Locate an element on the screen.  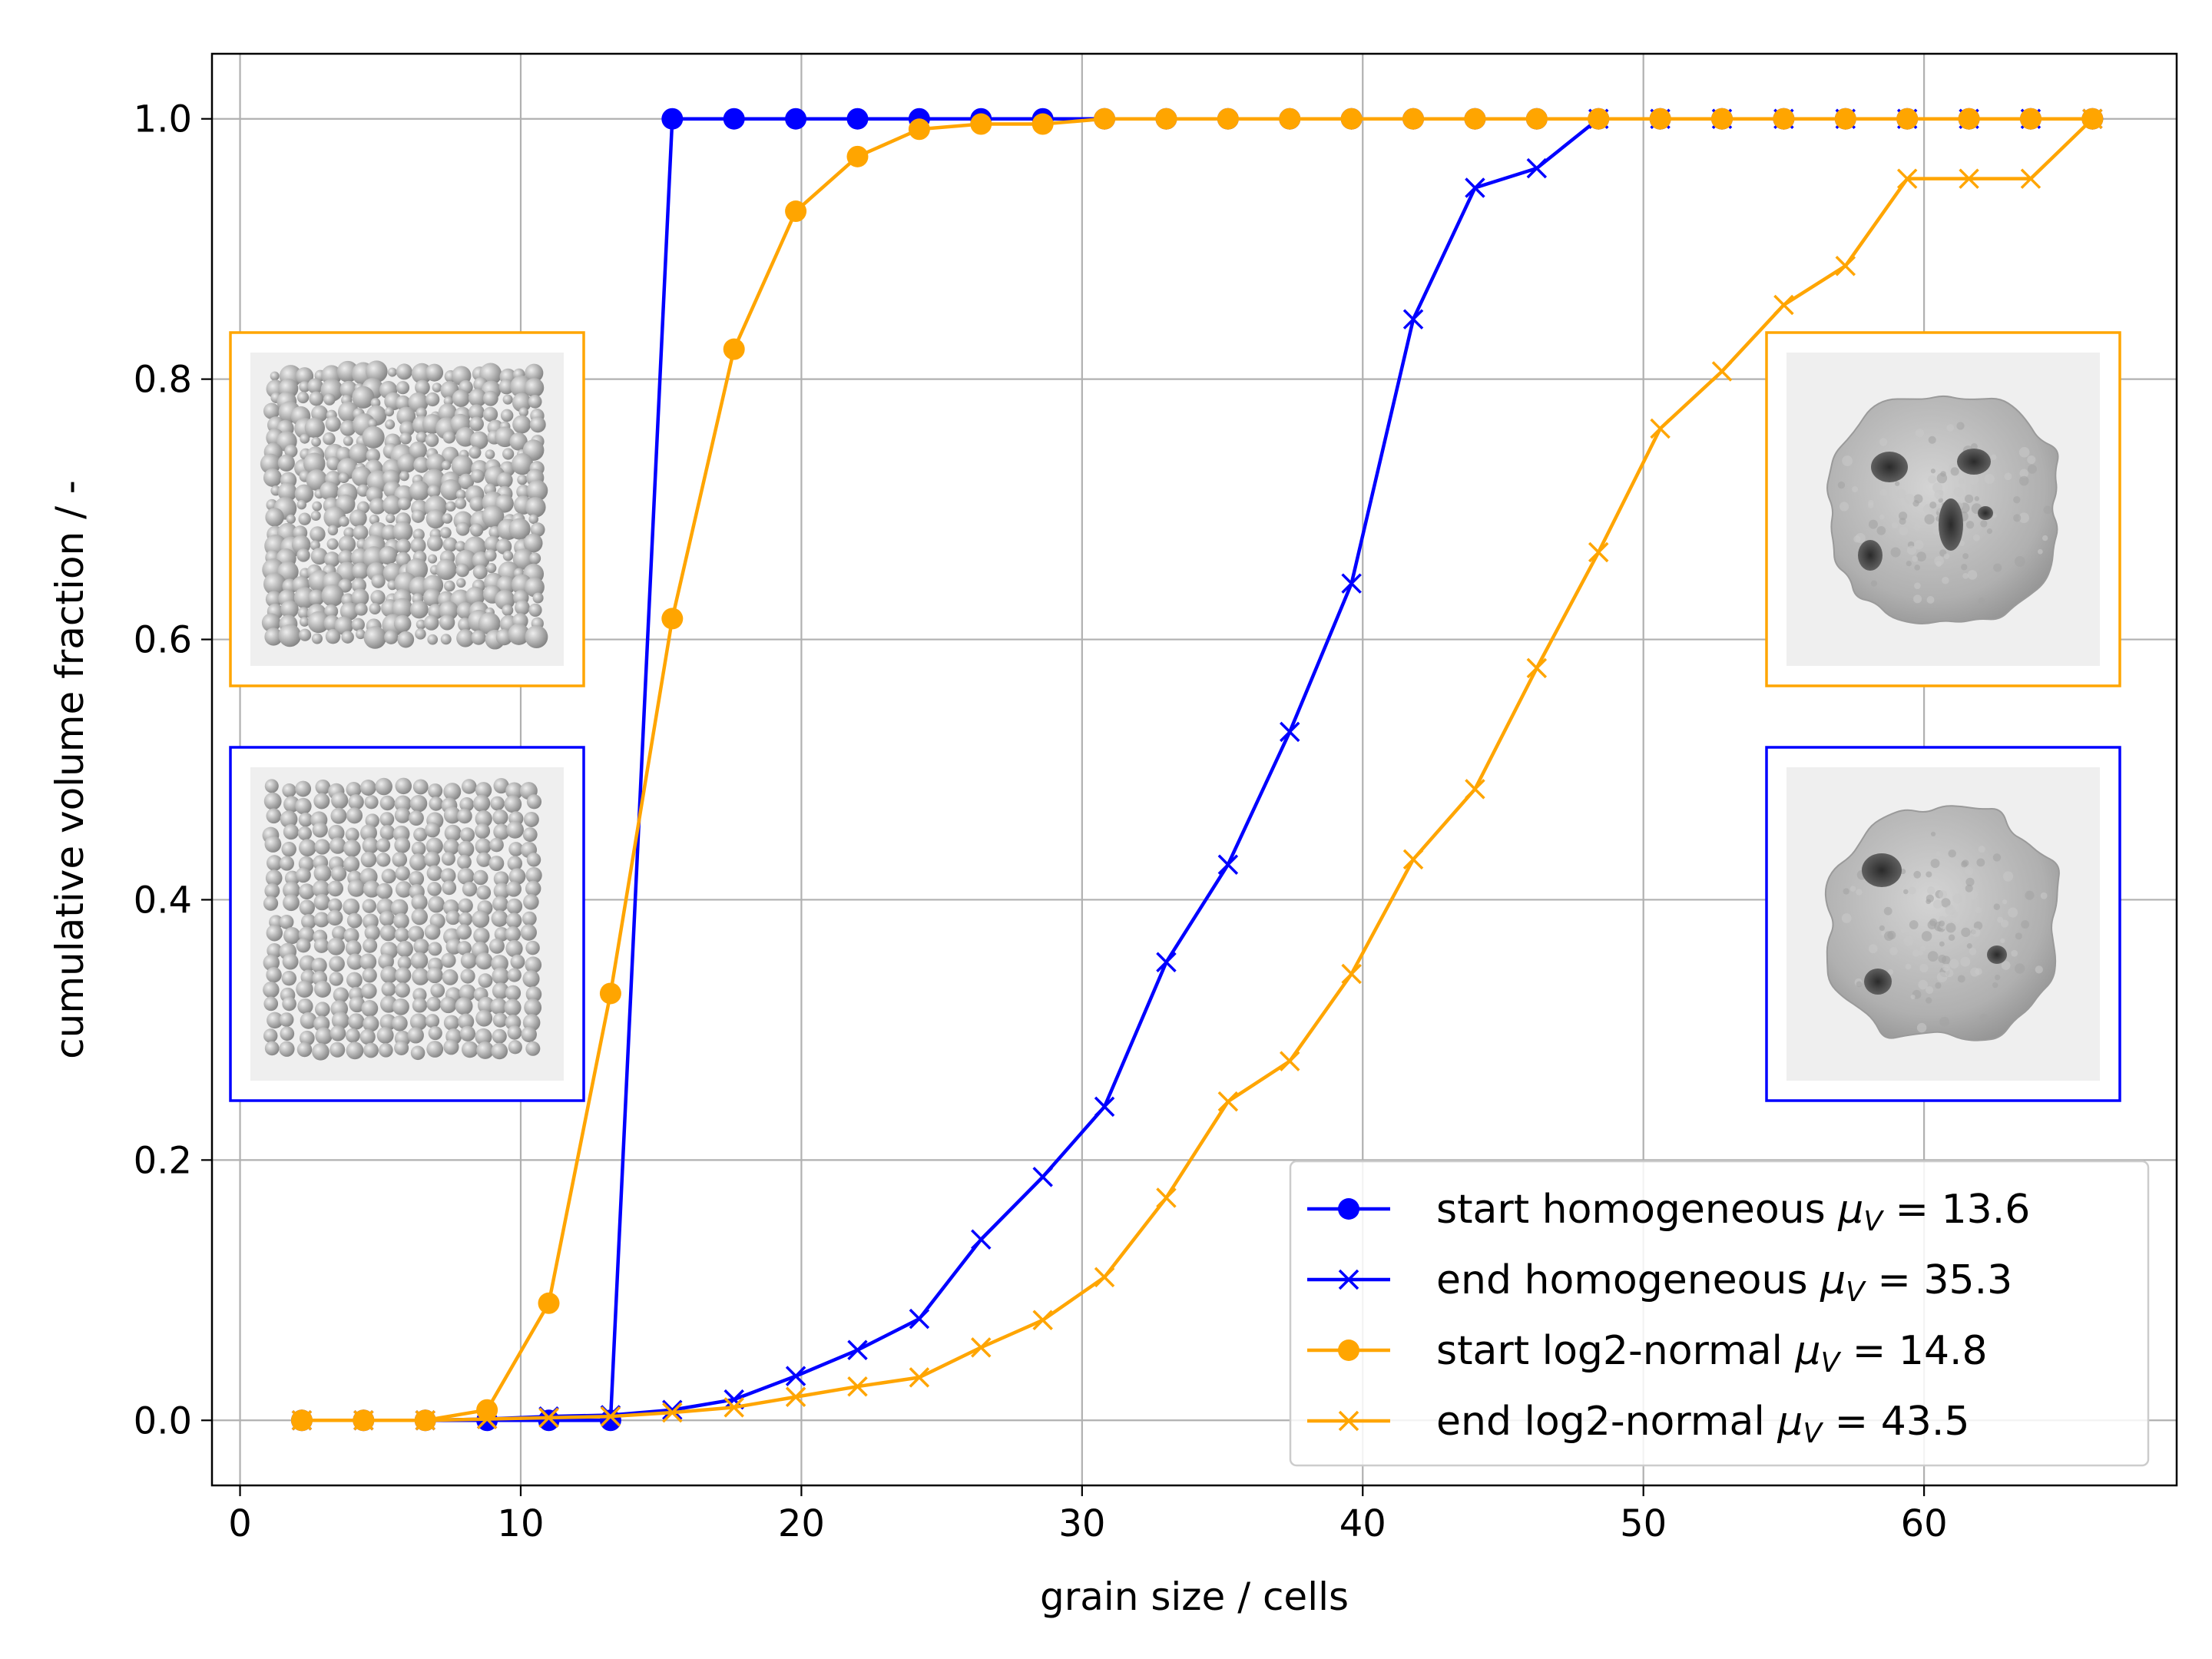
inset-lower-right is located at coordinates (1943, 924).